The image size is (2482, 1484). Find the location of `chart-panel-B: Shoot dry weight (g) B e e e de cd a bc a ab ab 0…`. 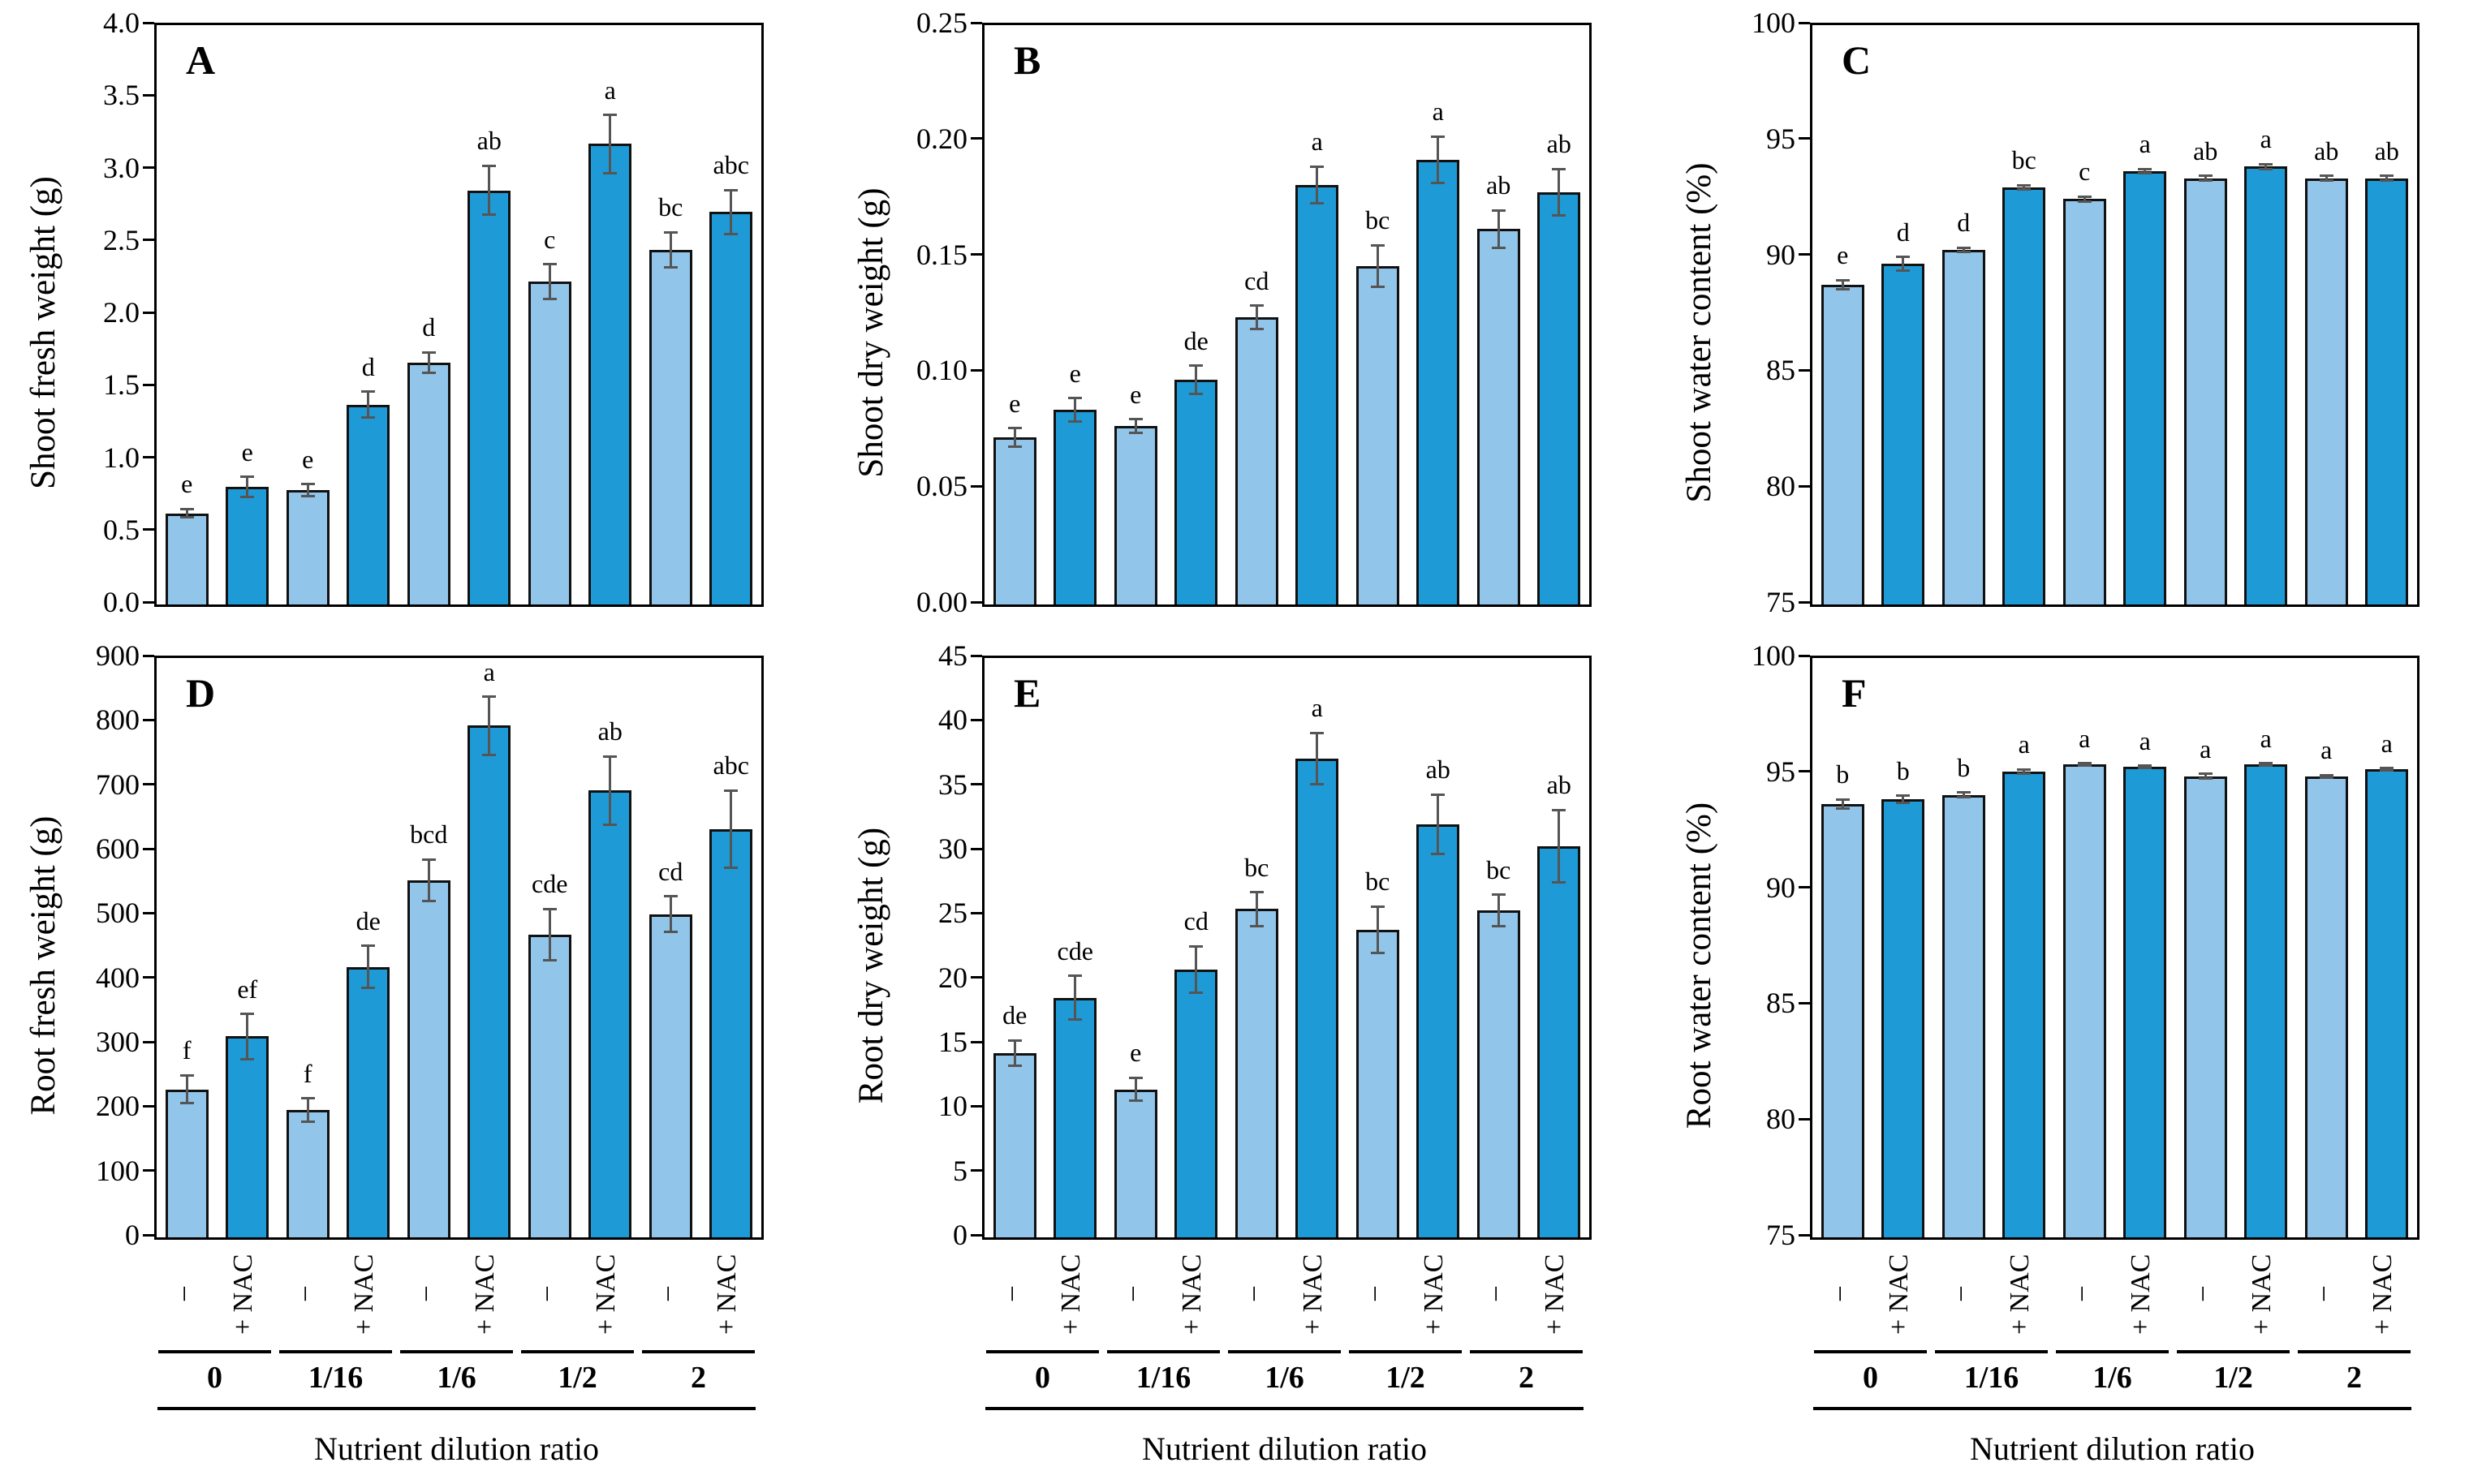

chart-panel-B: Shoot dry weight (g) B e e e de cd a bc a ab ab 0… is located at coordinates (1242, 316).